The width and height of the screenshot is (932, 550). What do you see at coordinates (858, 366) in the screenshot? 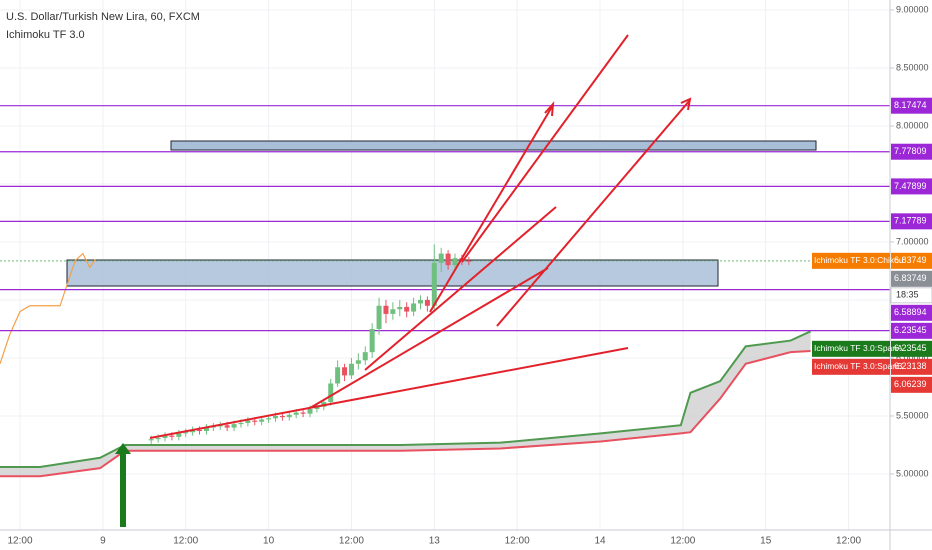
I see `series-label: Ichimoku TF 3.0:SpanB` at bounding box center [858, 366].